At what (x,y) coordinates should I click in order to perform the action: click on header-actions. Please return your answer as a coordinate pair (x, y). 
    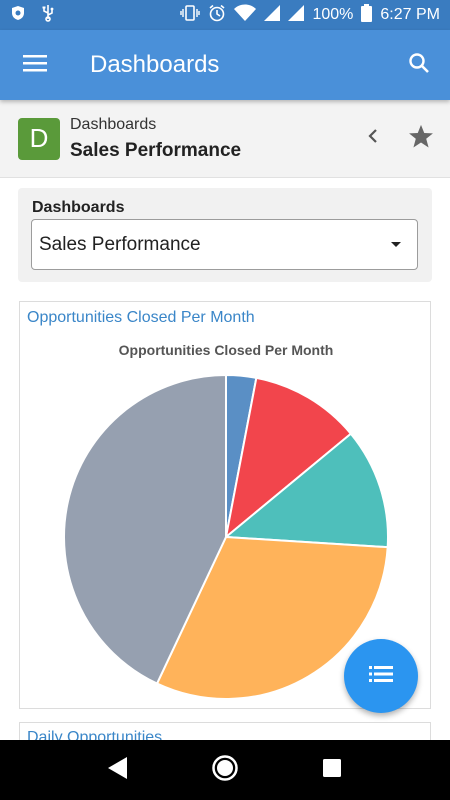
    Looking at the image, I should click on (397, 139).